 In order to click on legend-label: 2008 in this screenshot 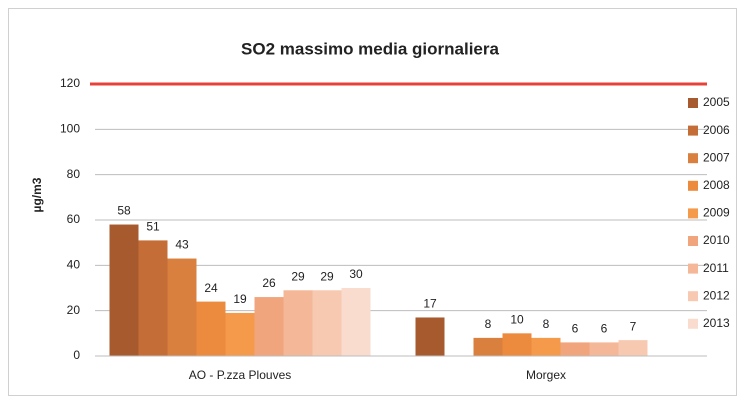, I will do `click(716, 185)`.